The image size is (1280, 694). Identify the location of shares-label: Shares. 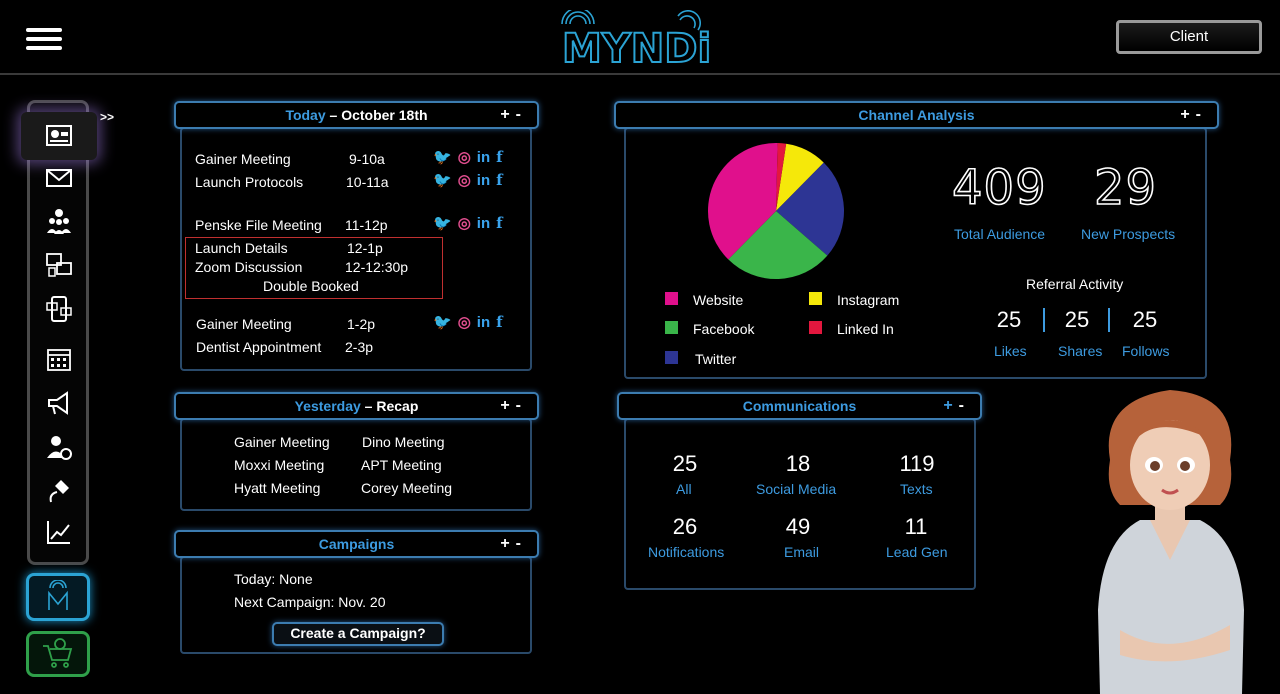
(1080, 351).